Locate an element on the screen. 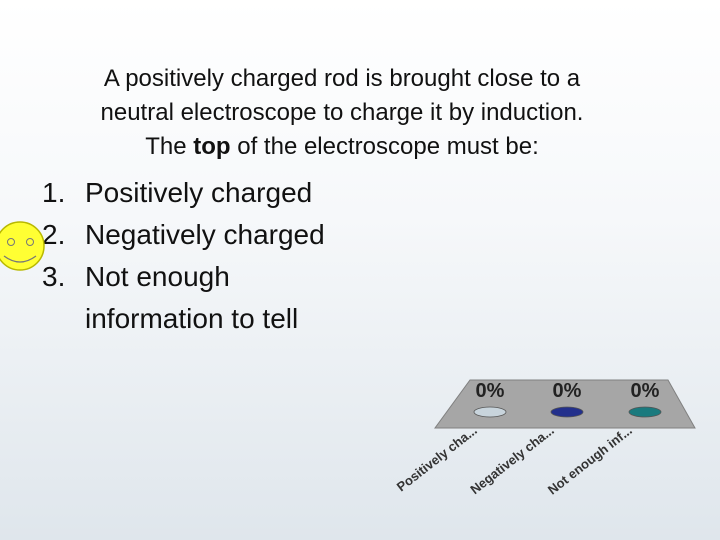 Image resolution: width=720 pixels, height=540 pixels. option-number: 1. is located at coordinates (54, 192).